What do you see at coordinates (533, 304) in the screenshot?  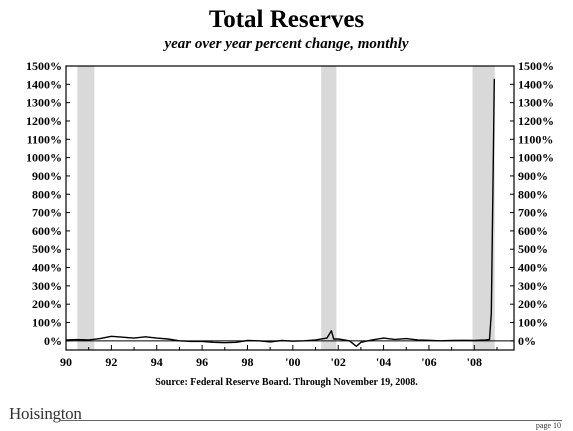 I see `y-tick-label-right: 200%` at bounding box center [533, 304].